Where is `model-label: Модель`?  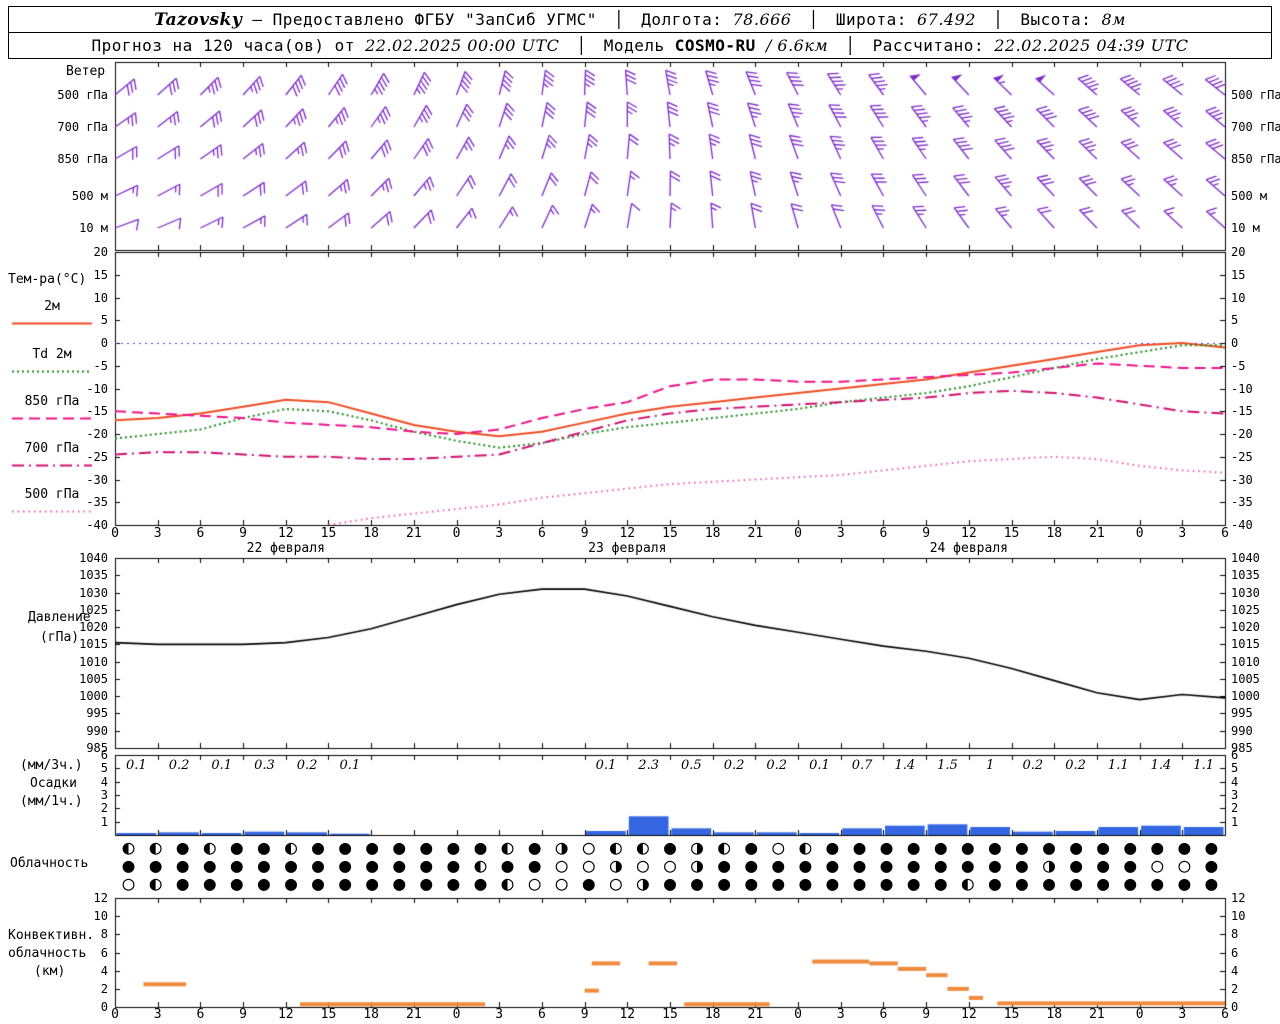
model-label: Модель is located at coordinates (634, 45).